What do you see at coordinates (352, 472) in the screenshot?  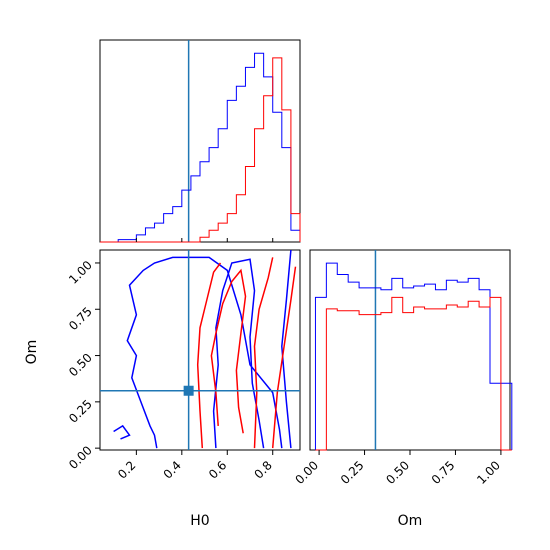 I see `x-tick-label: 0.25` at bounding box center [352, 472].